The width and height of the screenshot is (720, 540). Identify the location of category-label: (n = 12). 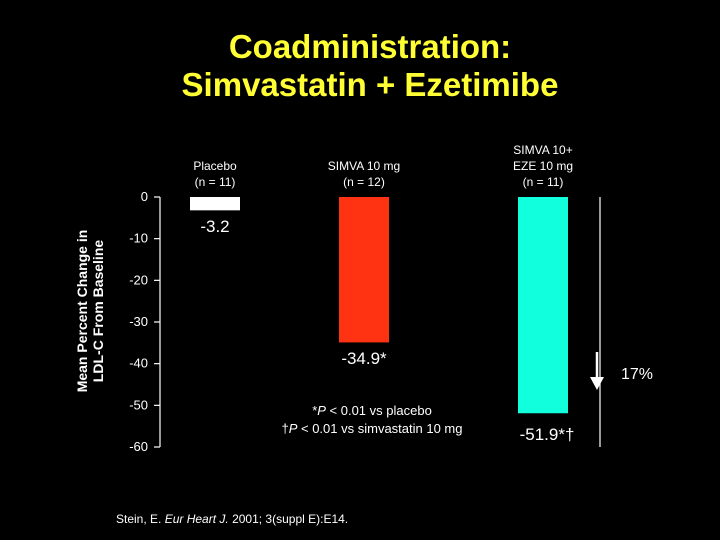
(364, 182).